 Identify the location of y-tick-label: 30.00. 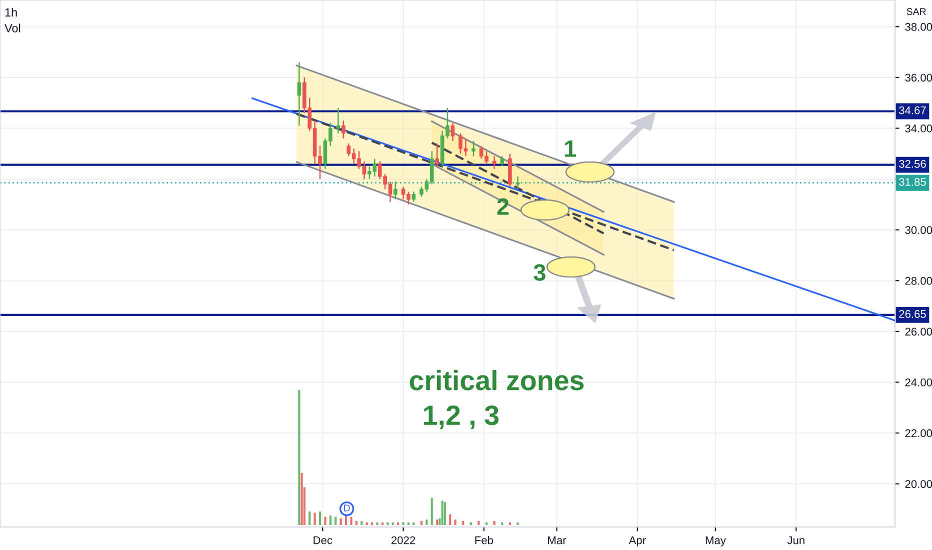
(918, 230).